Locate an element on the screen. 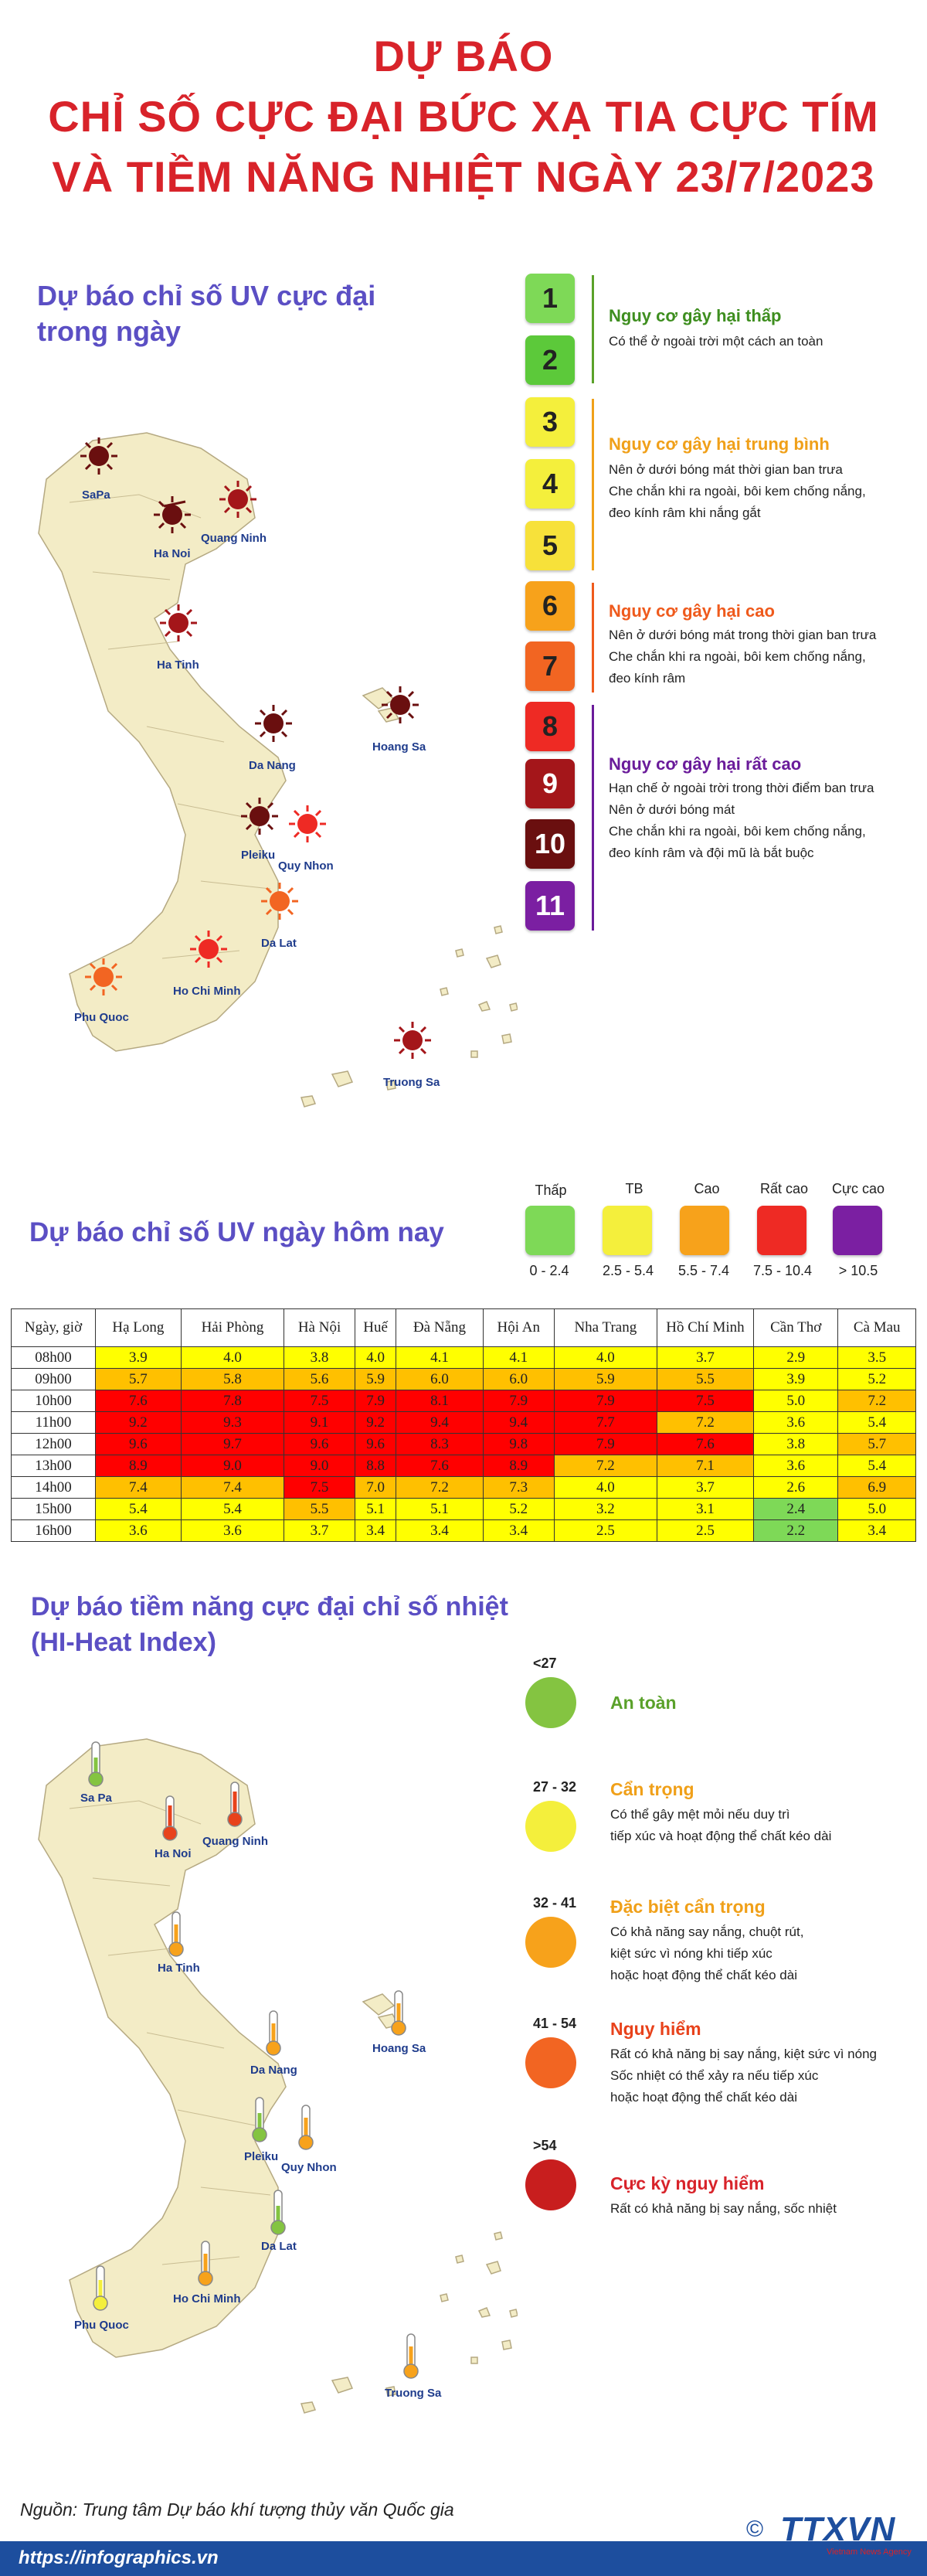  uv-map-title: Dự báo chỉ số UV cực đại trong ngày is located at coordinates (206, 313).